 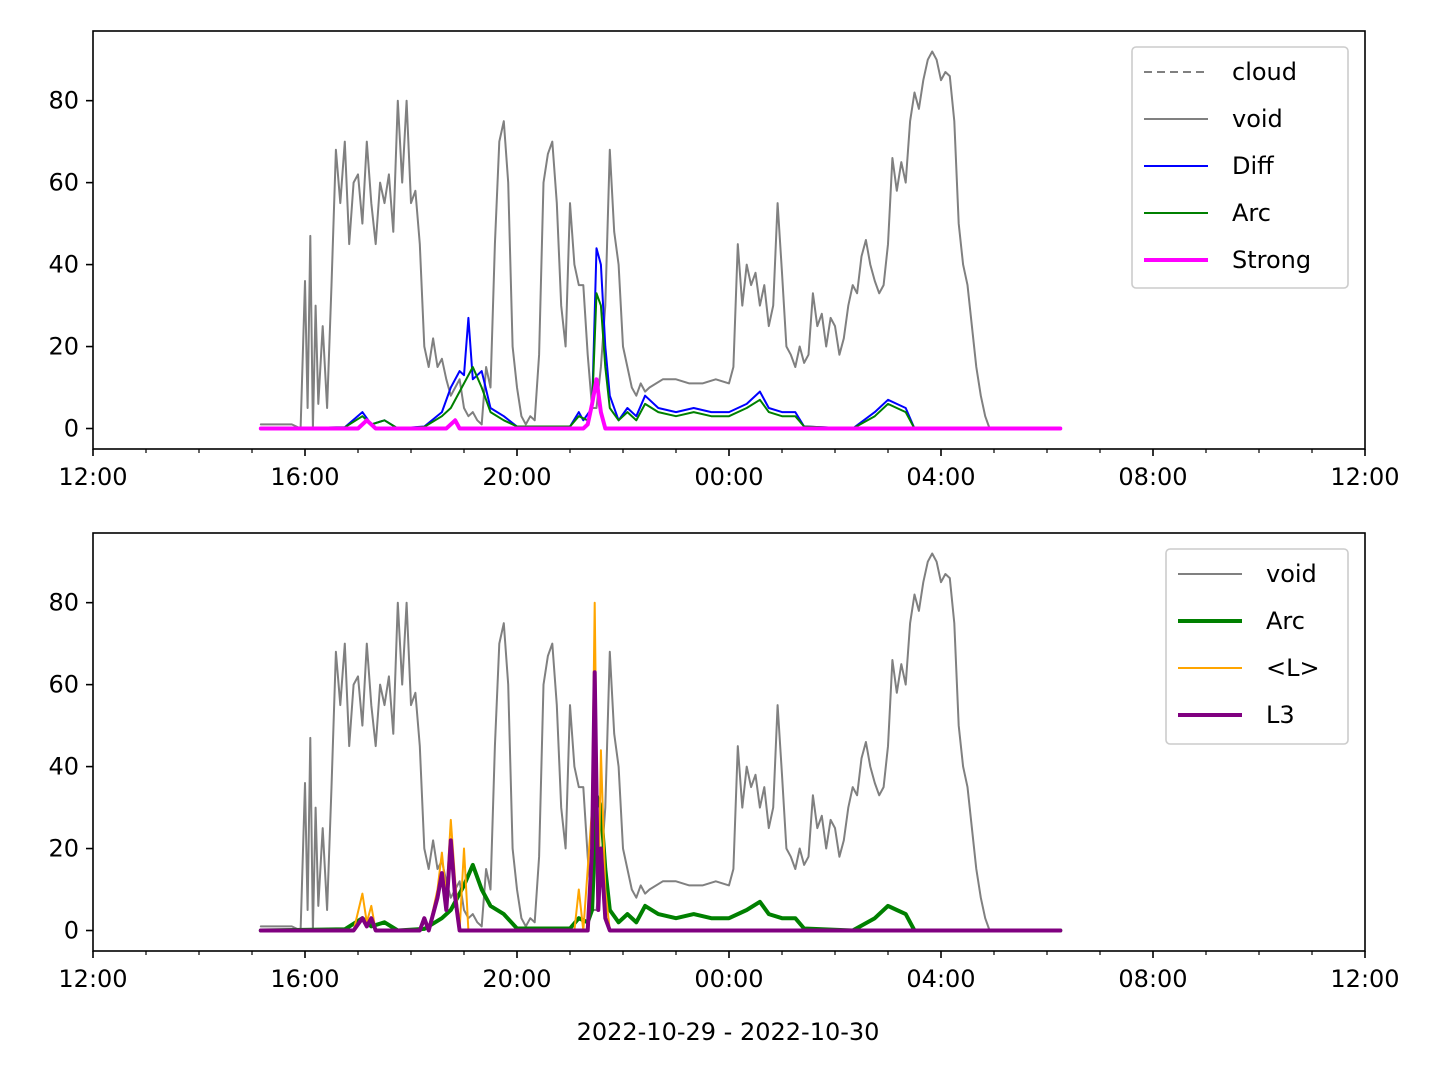 I want to click on legend-label: Diff, so click(x=1253, y=166).